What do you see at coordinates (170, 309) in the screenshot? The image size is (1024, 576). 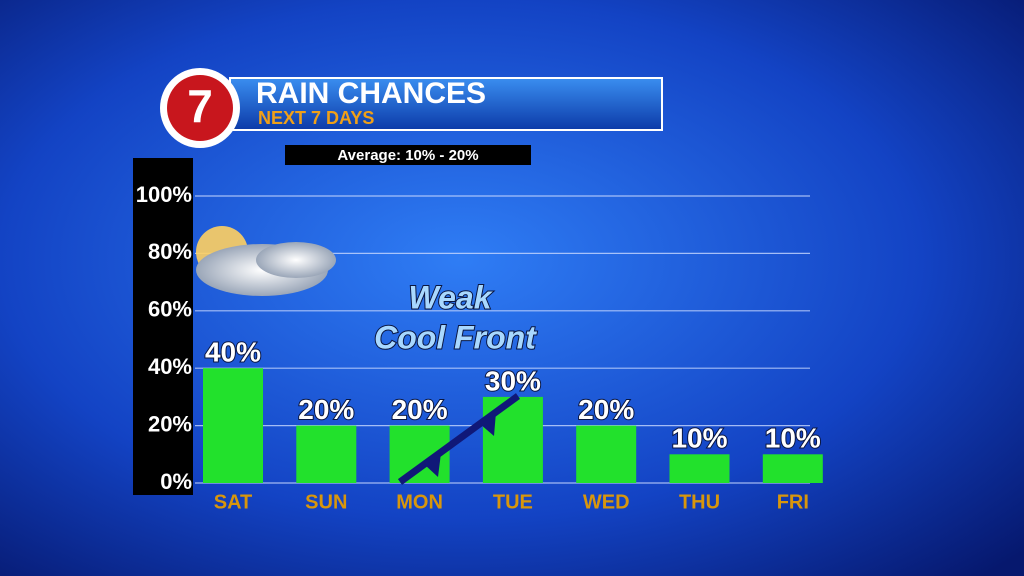 I see `y-tick-label: 60%` at bounding box center [170, 309].